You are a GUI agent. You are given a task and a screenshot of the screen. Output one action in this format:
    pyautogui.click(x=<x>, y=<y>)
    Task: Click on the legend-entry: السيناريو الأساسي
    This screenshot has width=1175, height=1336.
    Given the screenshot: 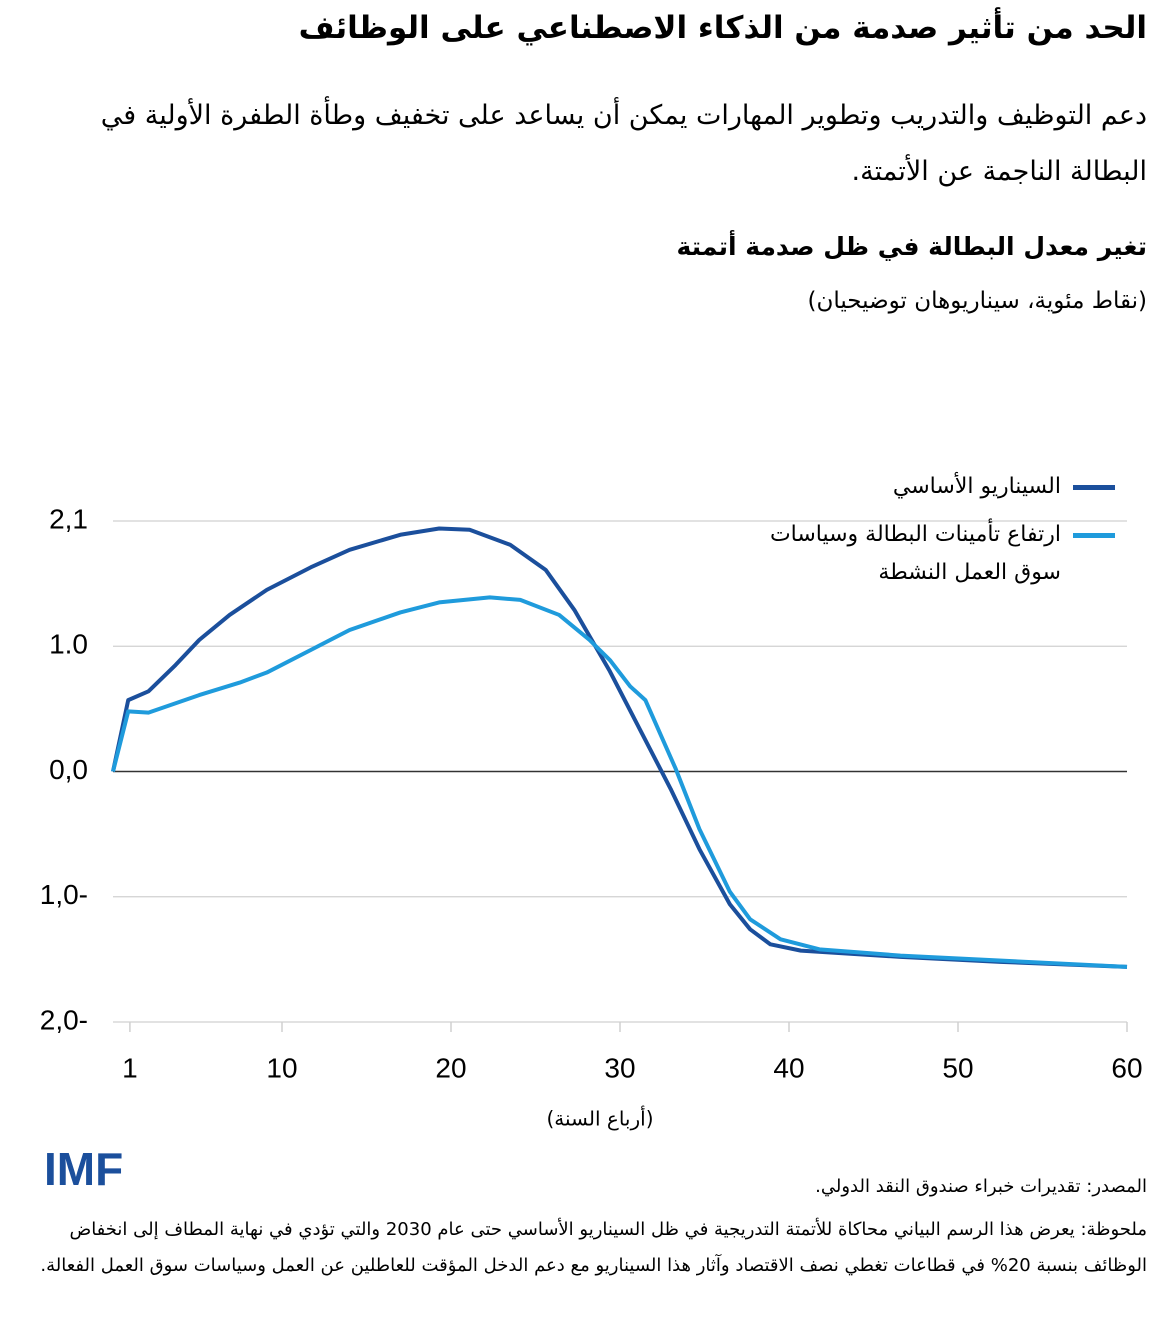 What is the action you would take?
    pyautogui.click(x=905, y=487)
    